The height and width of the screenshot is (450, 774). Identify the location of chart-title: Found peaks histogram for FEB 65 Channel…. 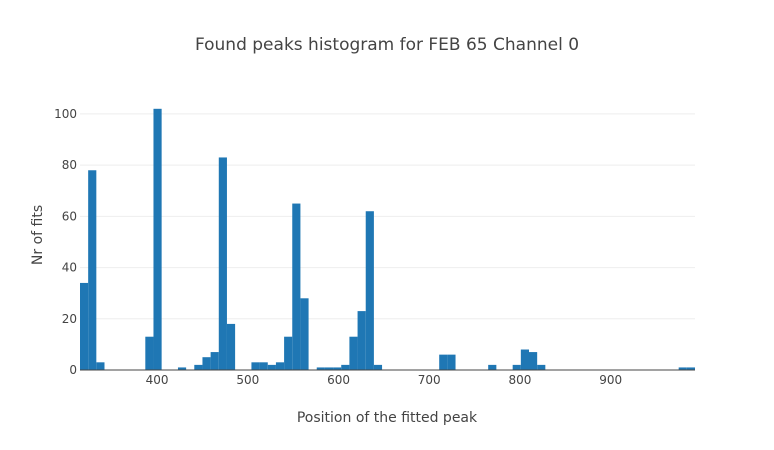
(387, 45).